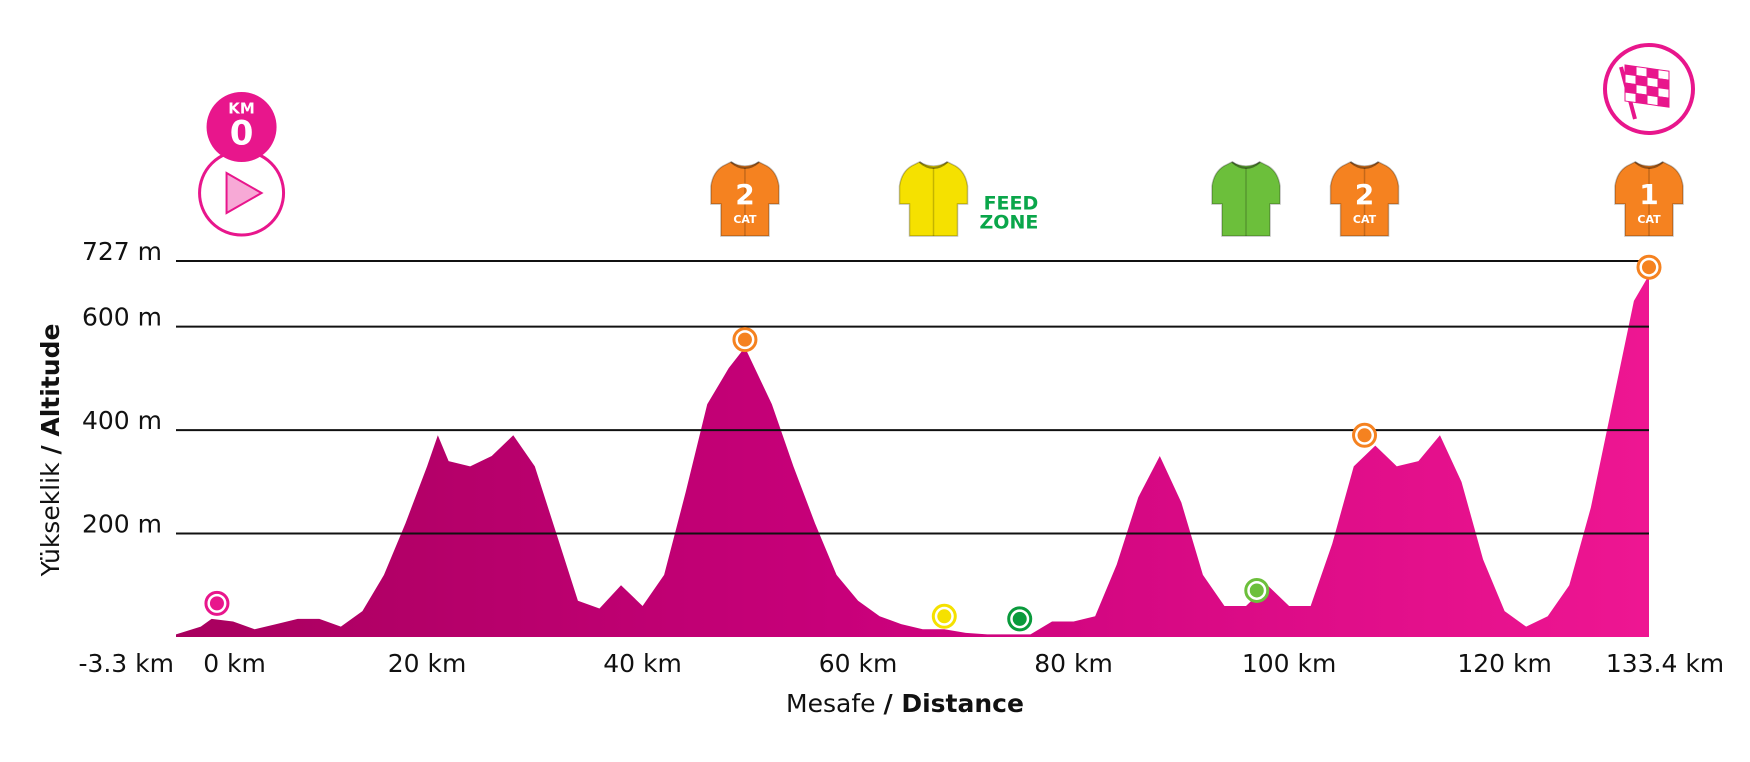 This screenshot has height=762, width=1750. I want to click on km0-badge, so click(241, 127).